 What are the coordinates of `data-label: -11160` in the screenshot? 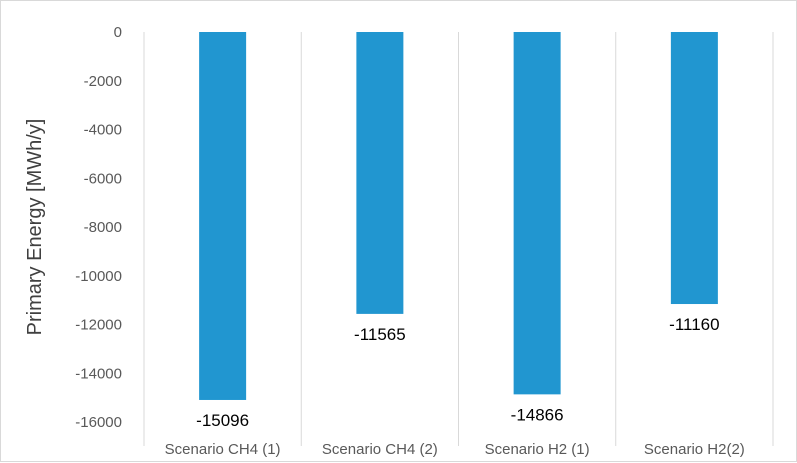 It's located at (694, 324).